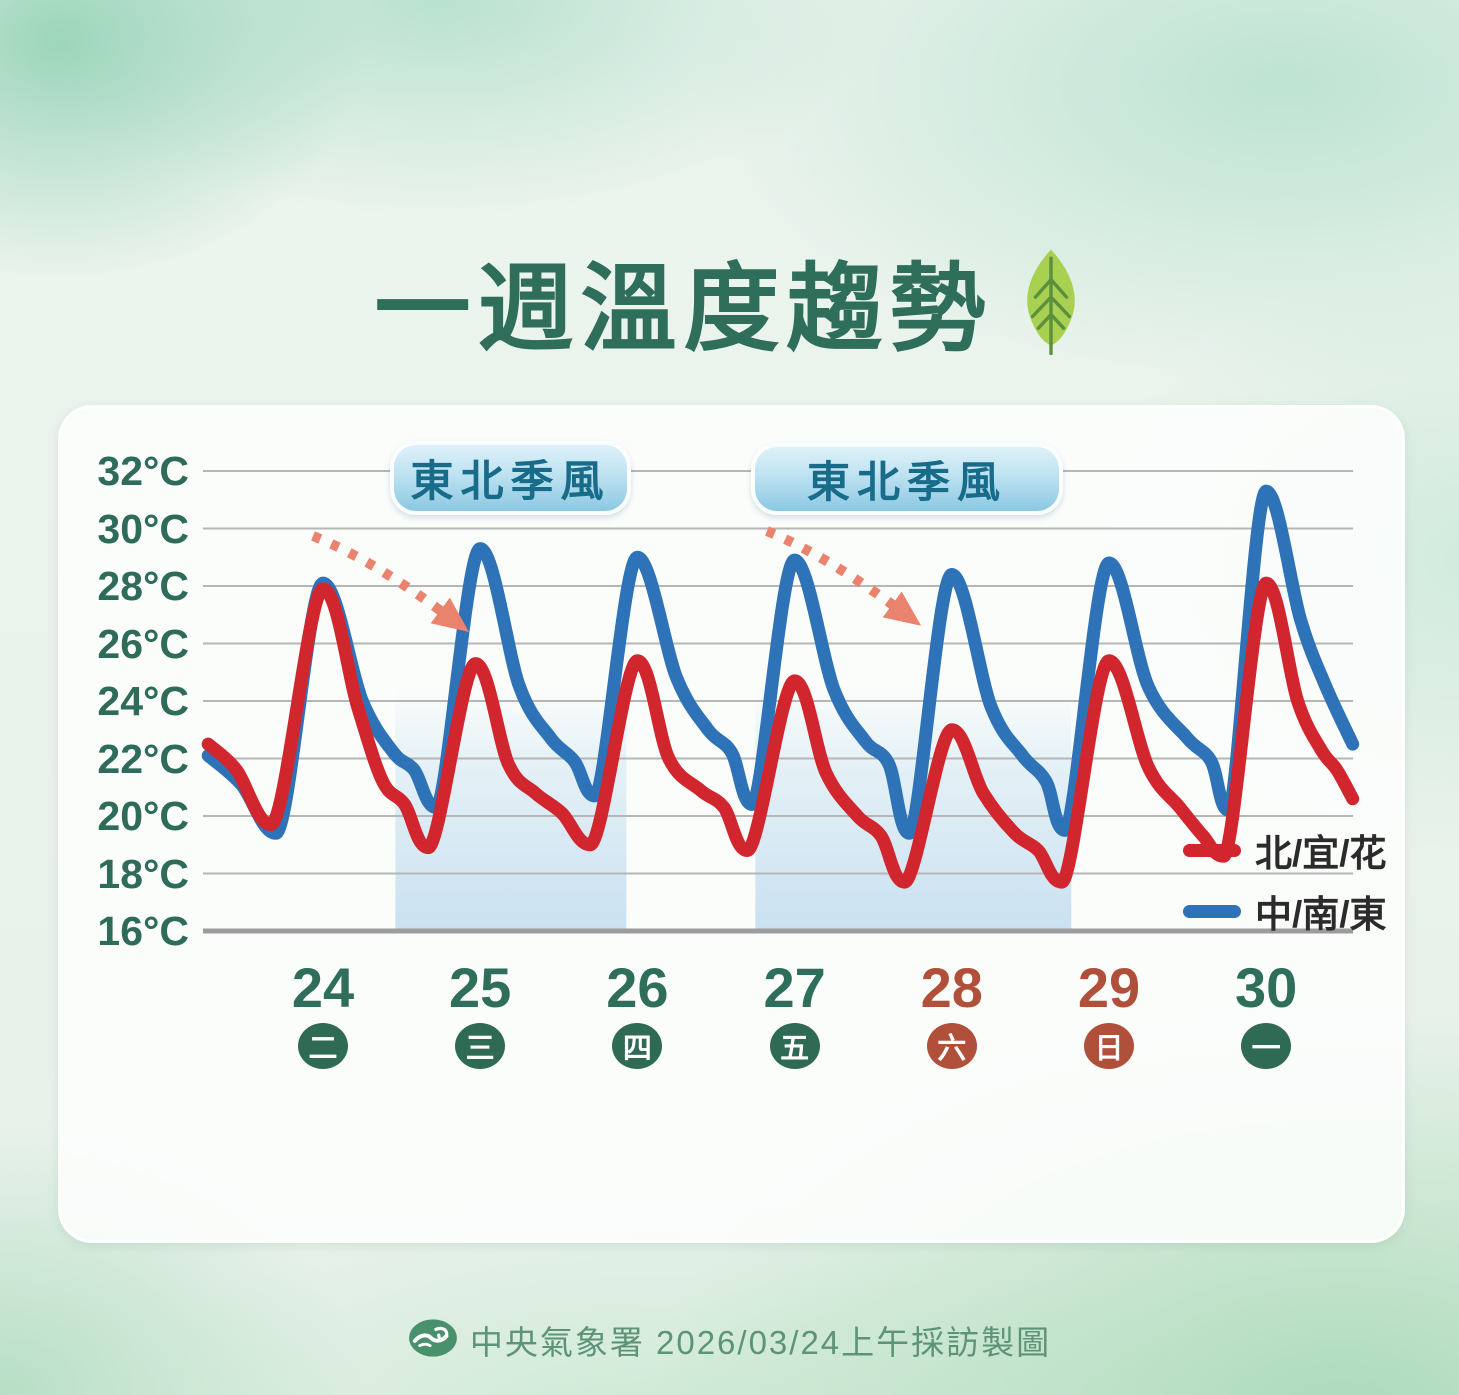 Image resolution: width=1459 pixels, height=1395 pixels. Describe the element at coordinates (637, 987) in the screenshot. I see `date-label: 26` at that location.